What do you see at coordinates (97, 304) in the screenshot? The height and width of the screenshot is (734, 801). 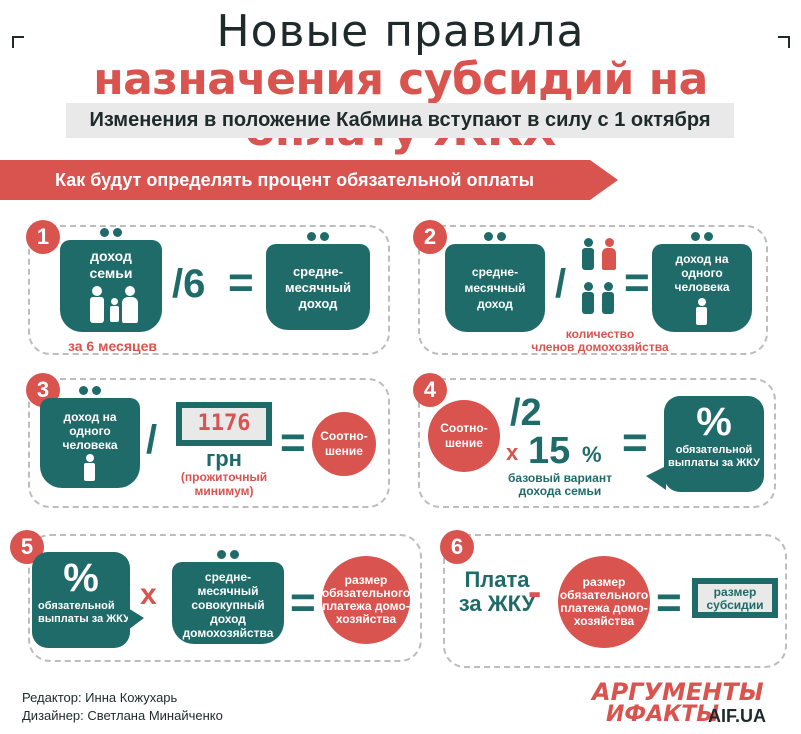 I see `family-icon` at bounding box center [97, 304].